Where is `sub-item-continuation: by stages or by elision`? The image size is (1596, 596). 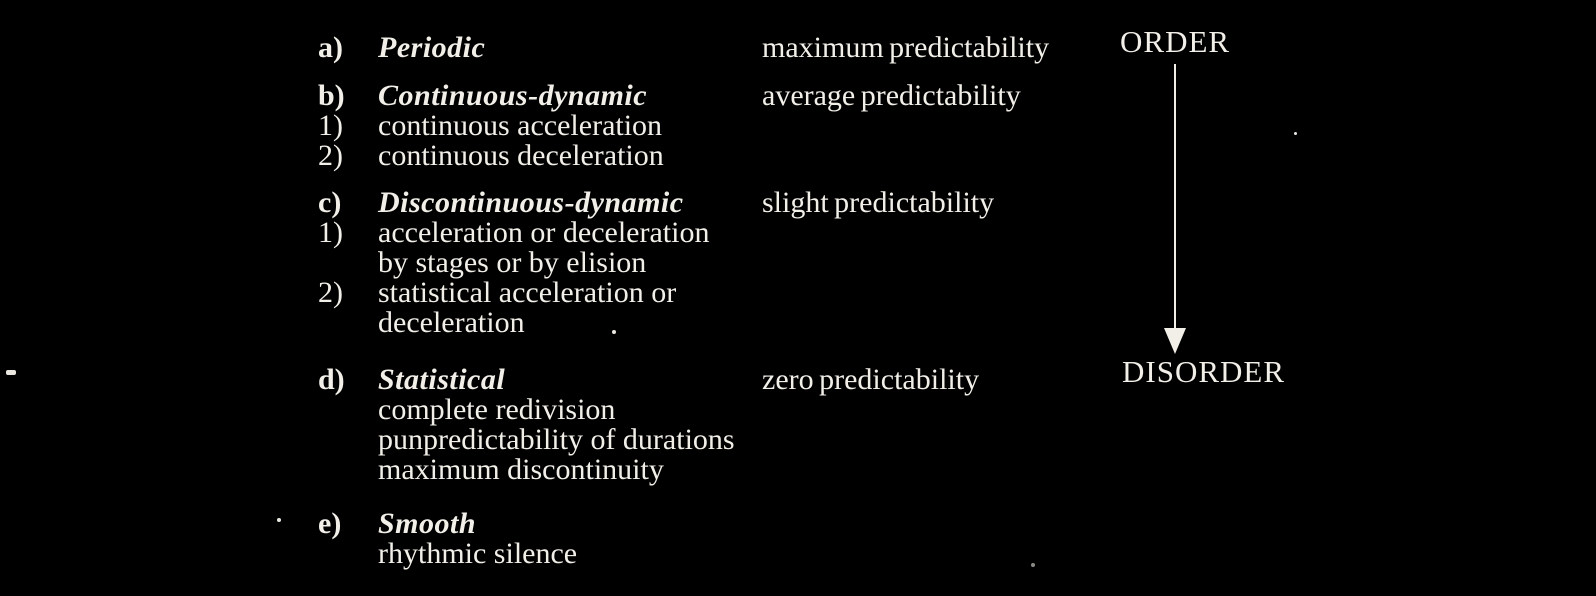 sub-item-continuation: by stages or by elision is located at coordinates (553, 263).